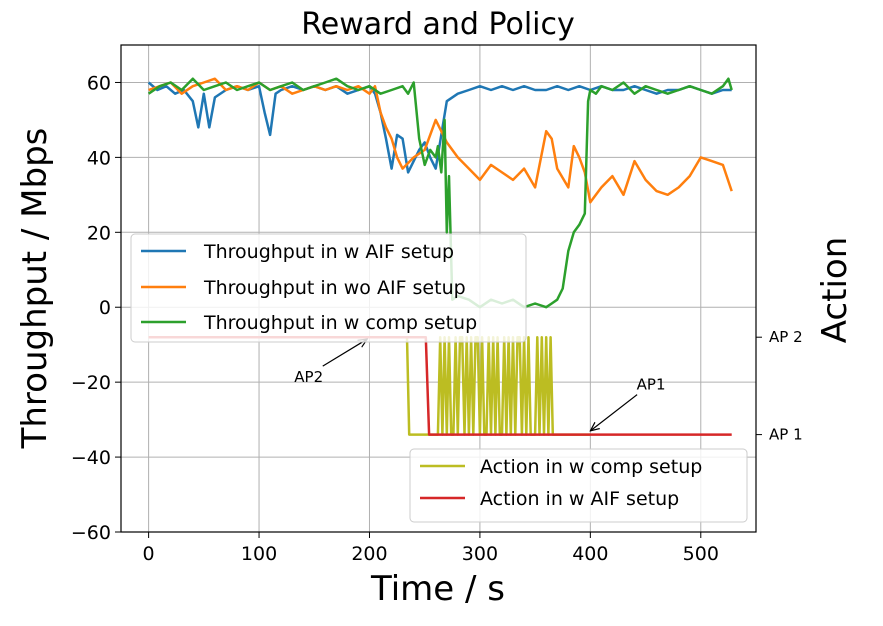  Describe the element at coordinates (786, 435) in the screenshot. I see `y2-tick-label: AP 1` at that location.